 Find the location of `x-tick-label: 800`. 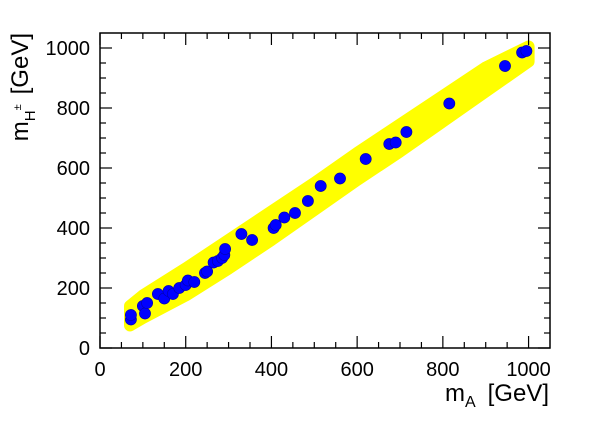

x-tick-label: 800 is located at coordinates (442, 370).